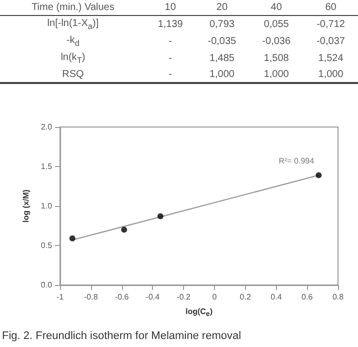 This screenshot has width=358, height=347. What do you see at coordinates (122, 297) in the screenshot?
I see `x-tick-label: -0.6` at bounding box center [122, 297].